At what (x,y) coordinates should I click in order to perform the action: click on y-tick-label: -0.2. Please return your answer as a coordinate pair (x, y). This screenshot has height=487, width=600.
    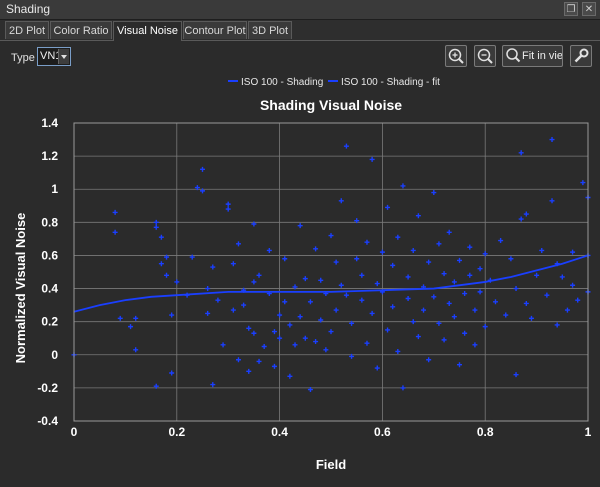
    Looking at the image, I should click on (47, 388).